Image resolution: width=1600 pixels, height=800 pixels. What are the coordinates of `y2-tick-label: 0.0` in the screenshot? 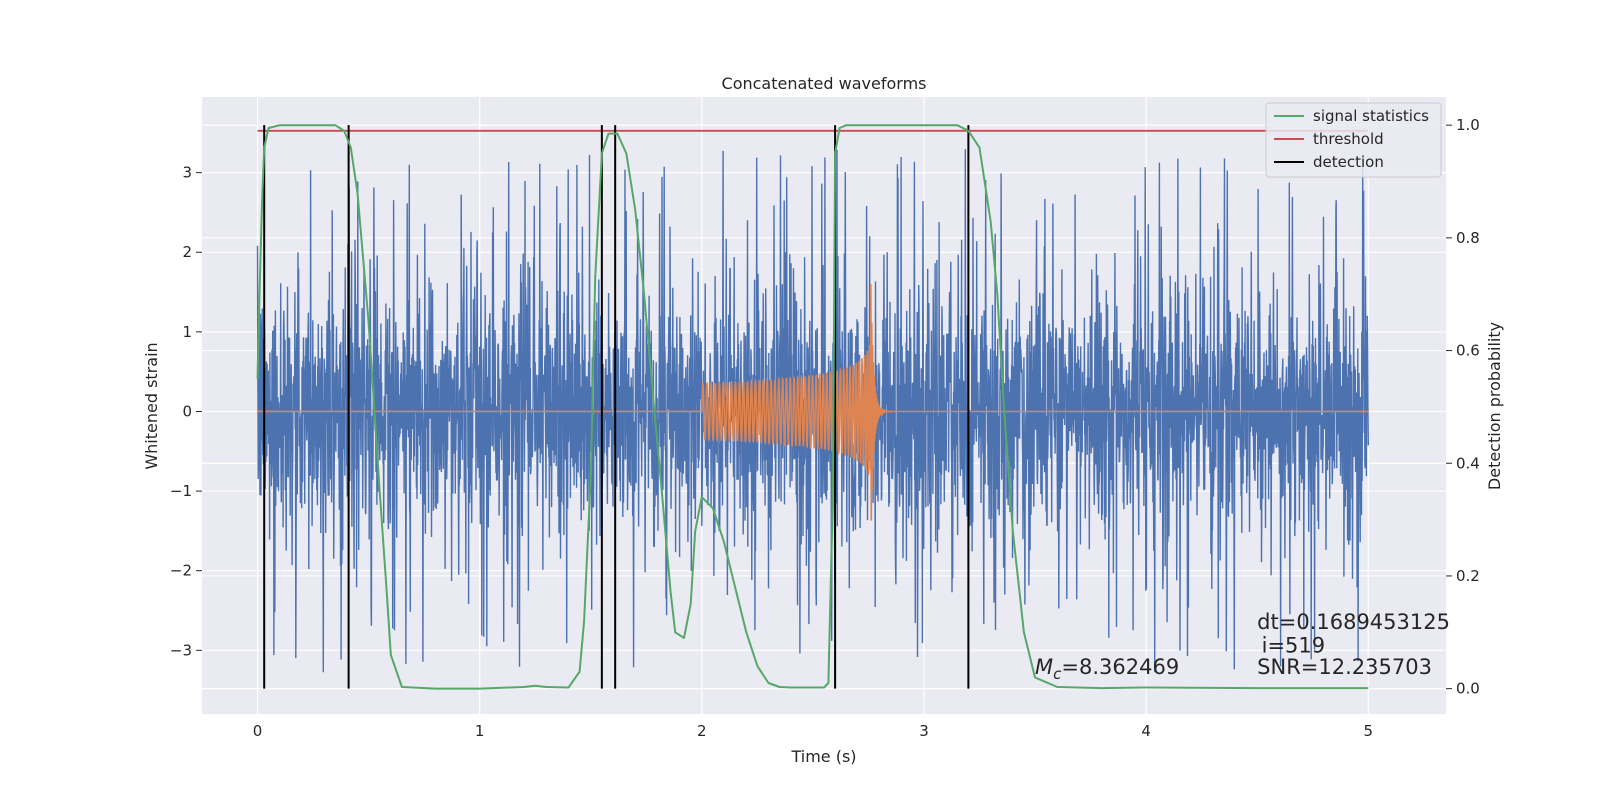 It's located at (1468, 689).